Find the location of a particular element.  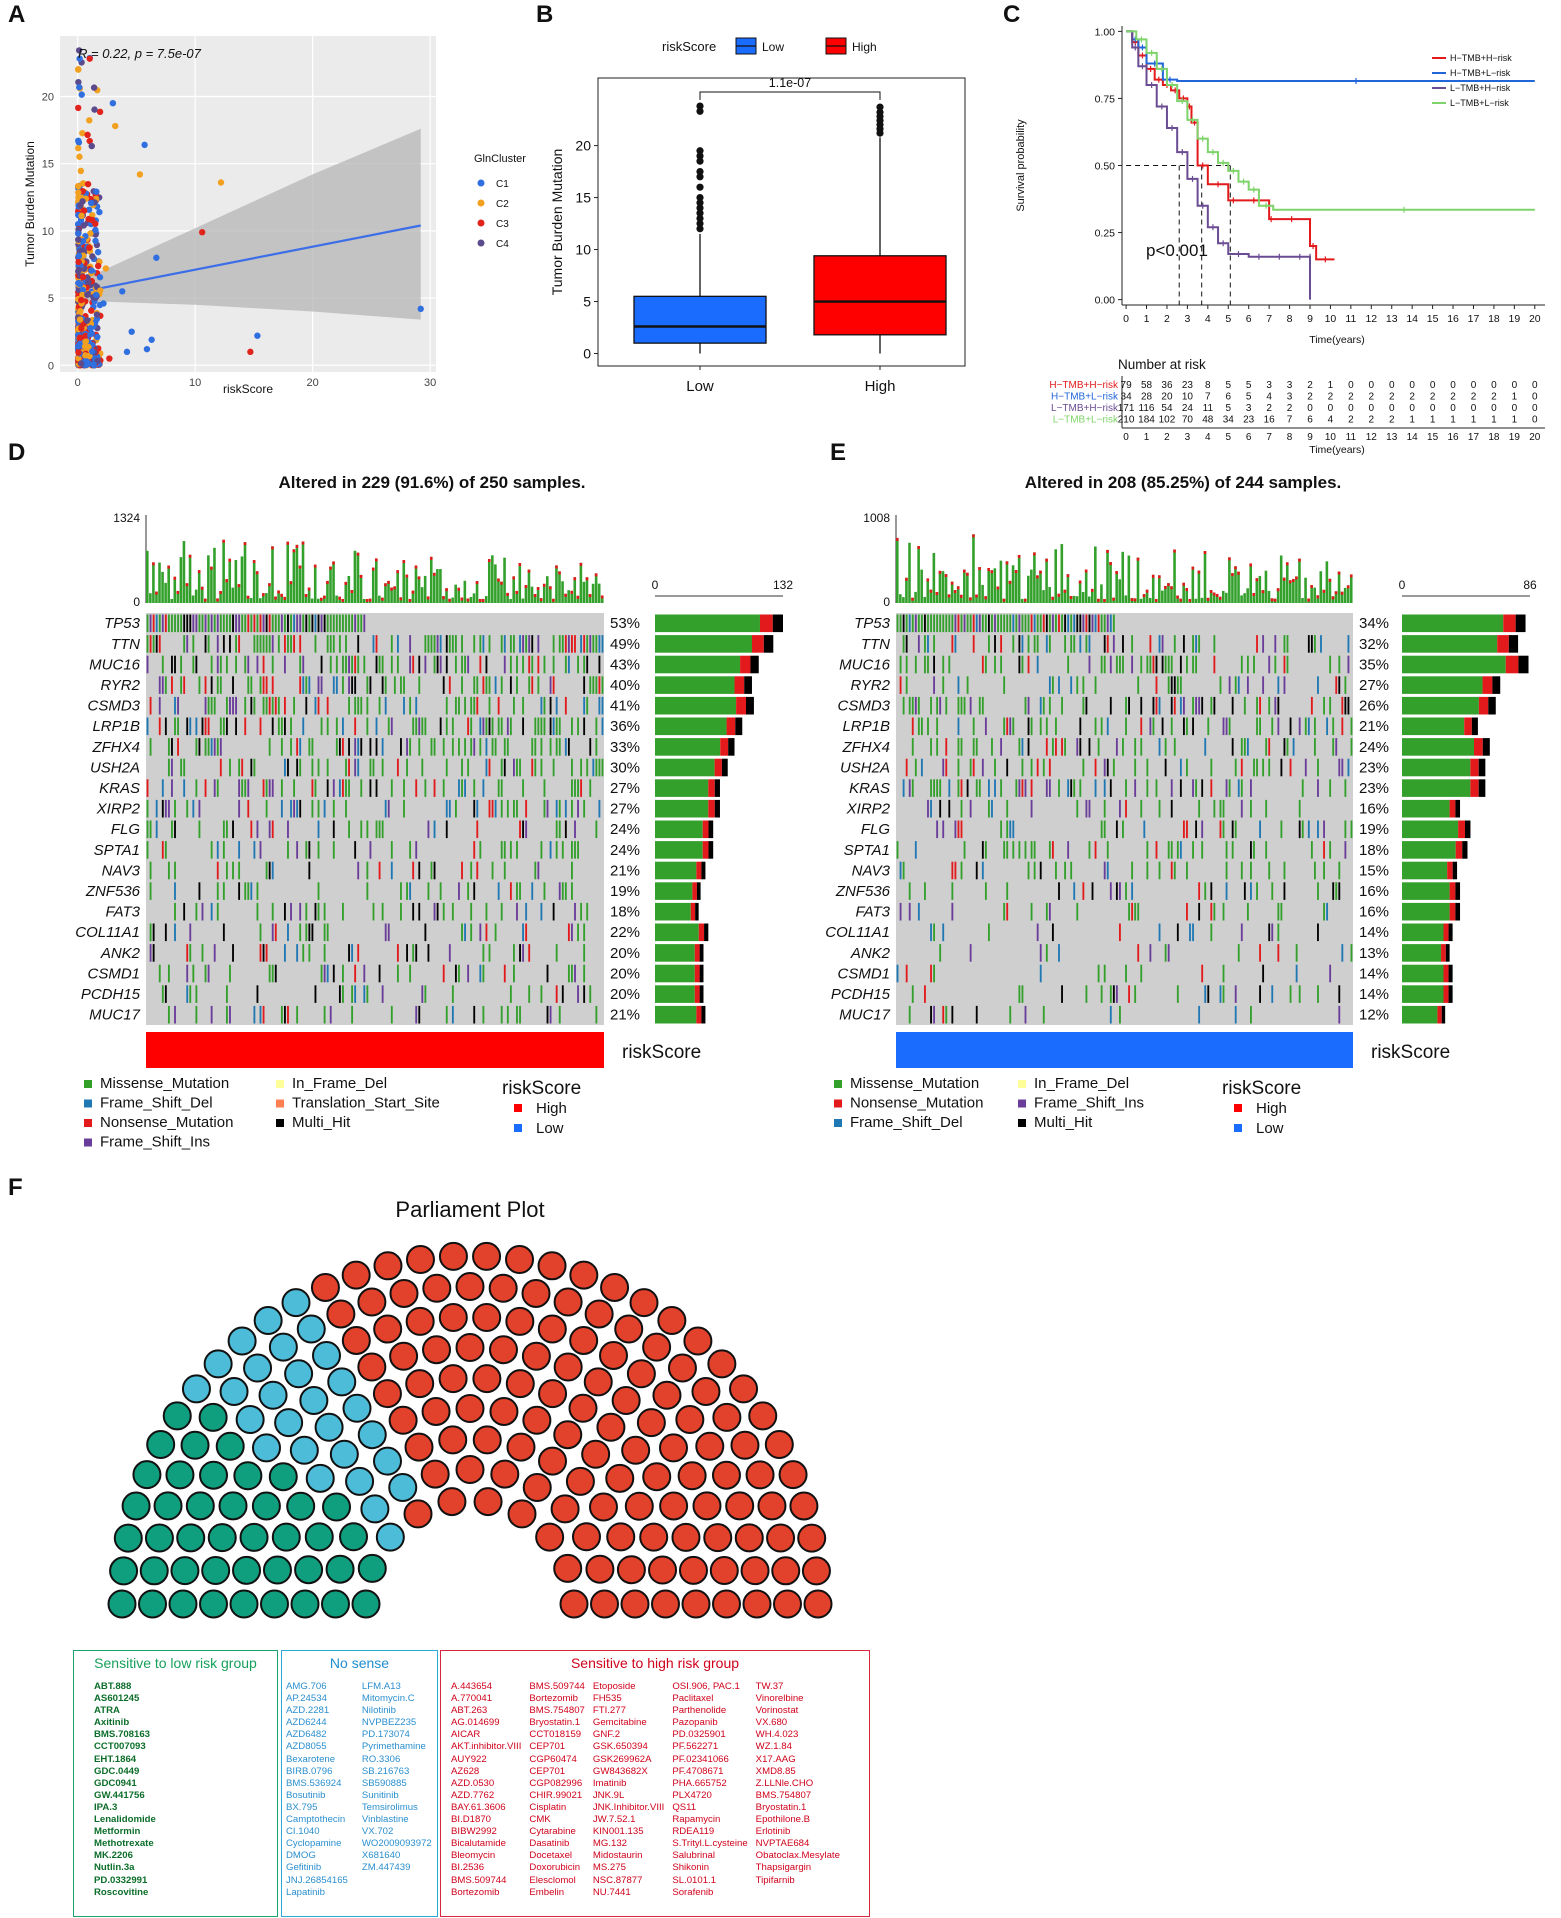

risk-table-tick-label: 19 is located at coordinates (1515, 437).